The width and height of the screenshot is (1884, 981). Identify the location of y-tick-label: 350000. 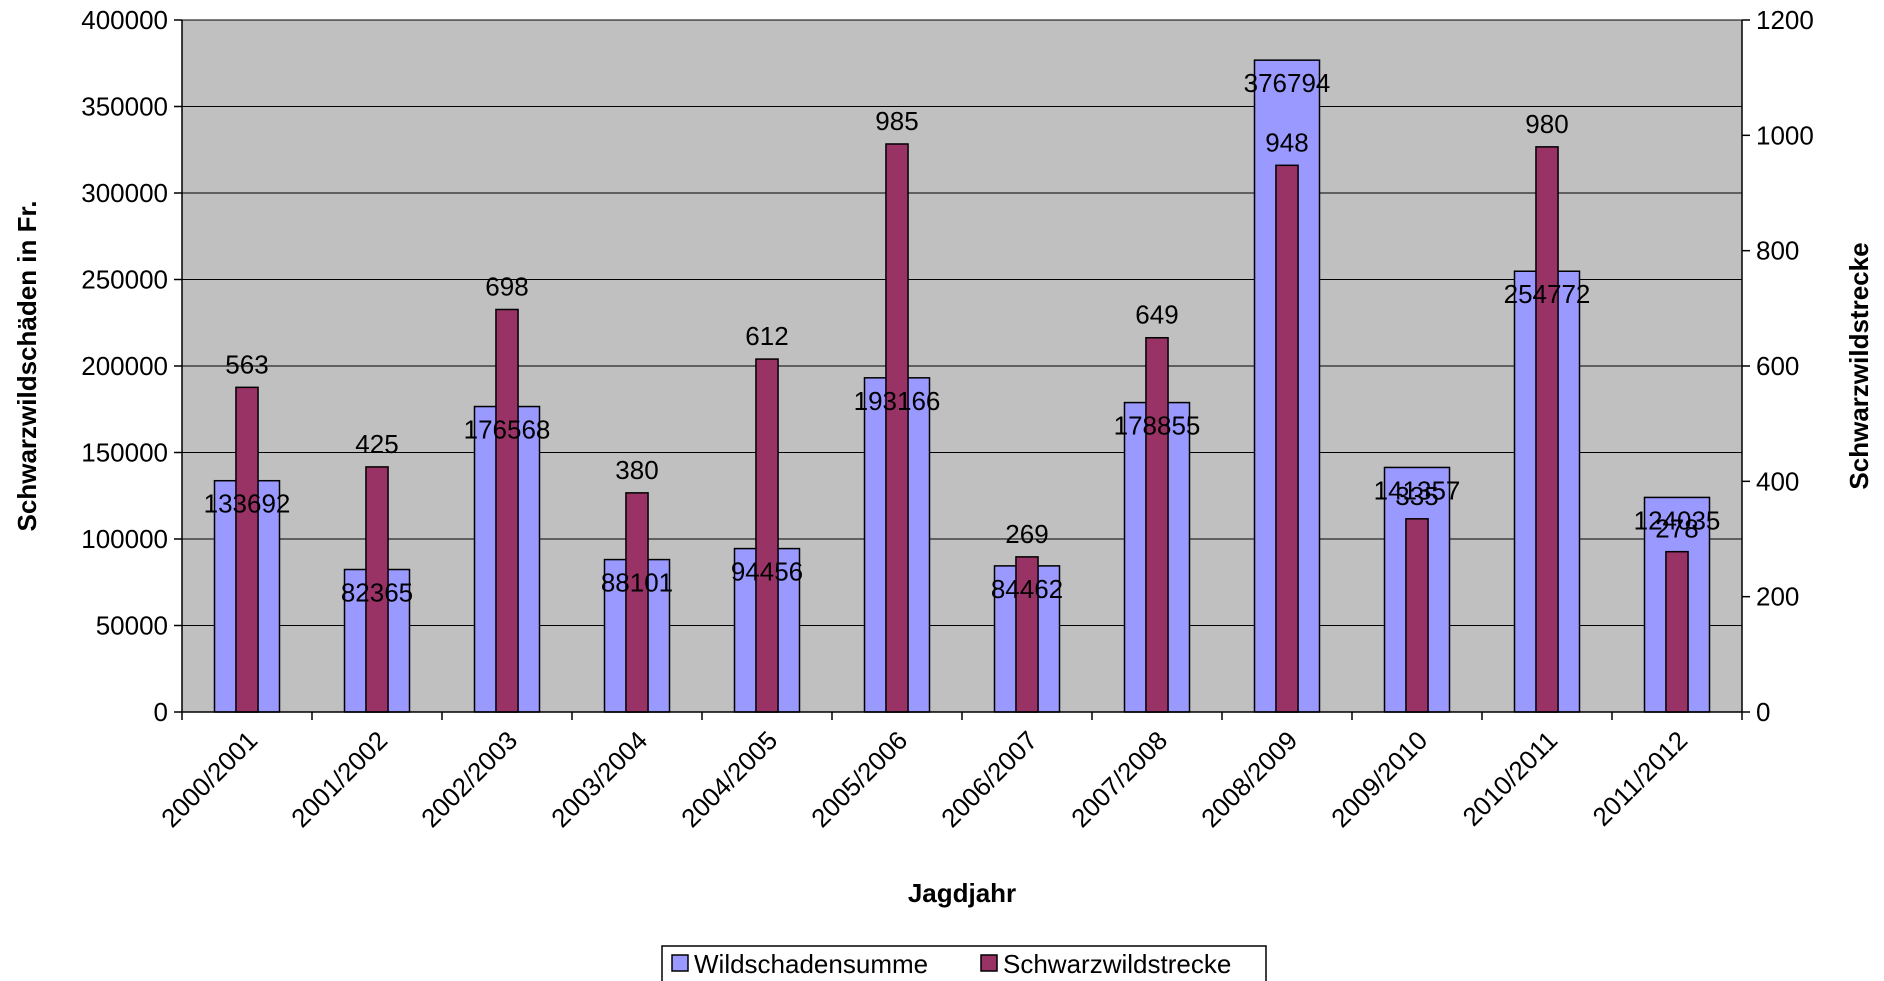
(124, 107).